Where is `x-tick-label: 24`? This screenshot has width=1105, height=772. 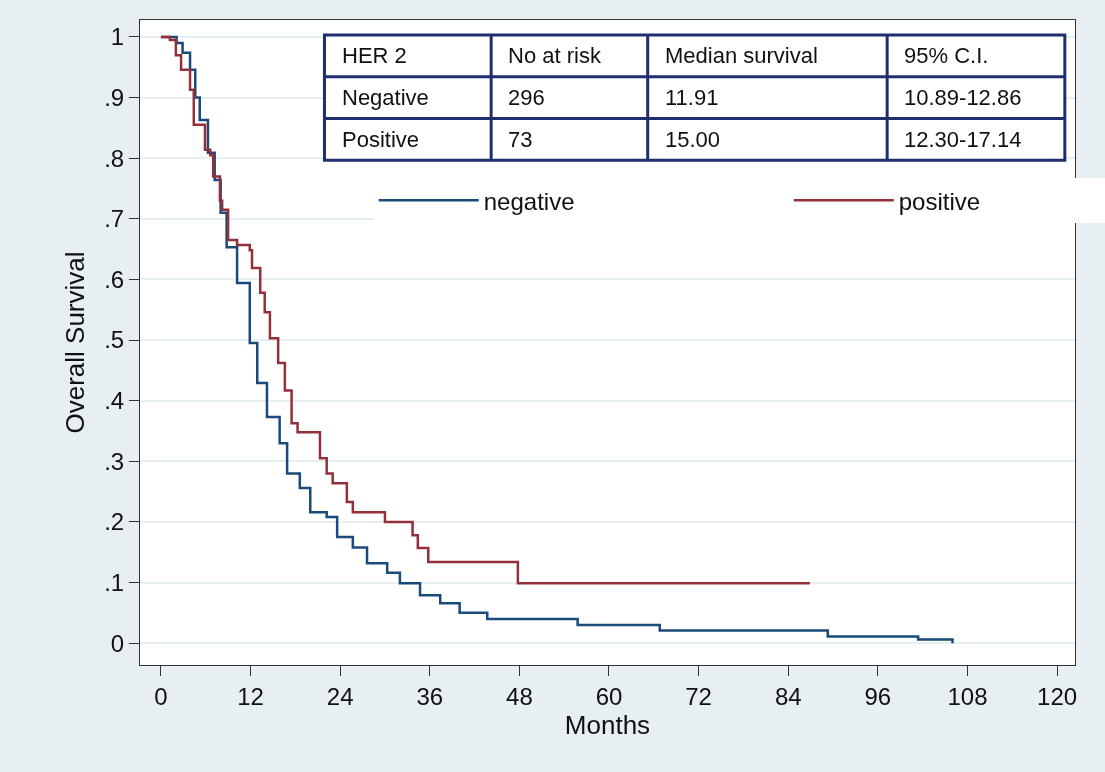
x-tick-label: 24 is located at coordinates (340, 696).